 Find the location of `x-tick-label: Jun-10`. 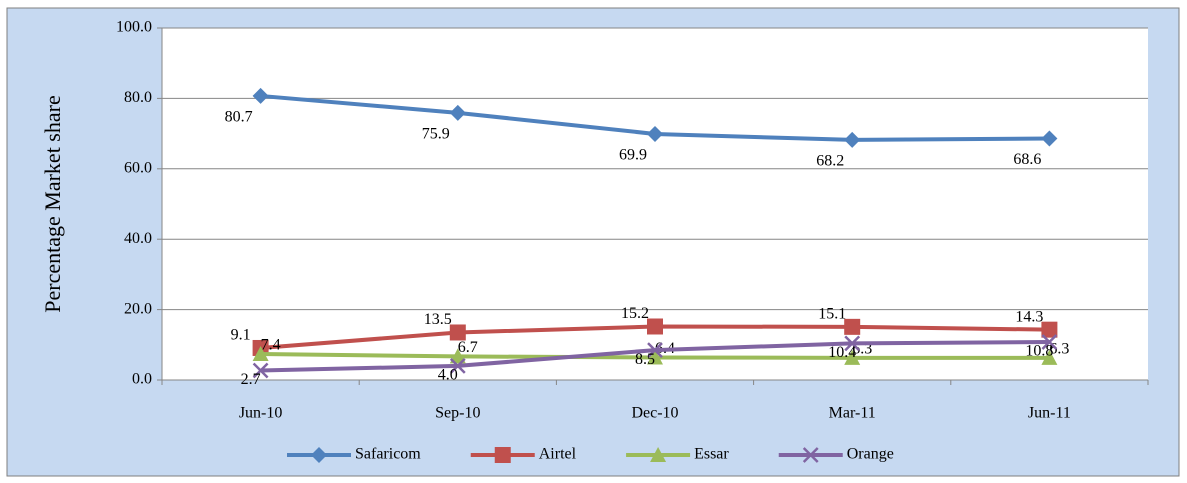

x-tick-label: Jun-10 is located at coordinates (261, 413).